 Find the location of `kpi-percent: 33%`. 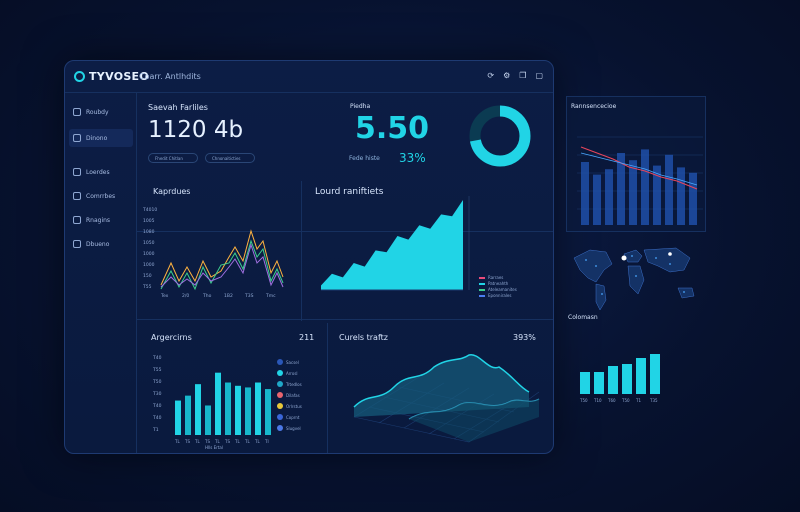

kpi-percent: 33% is located at coordinates (412, 158).